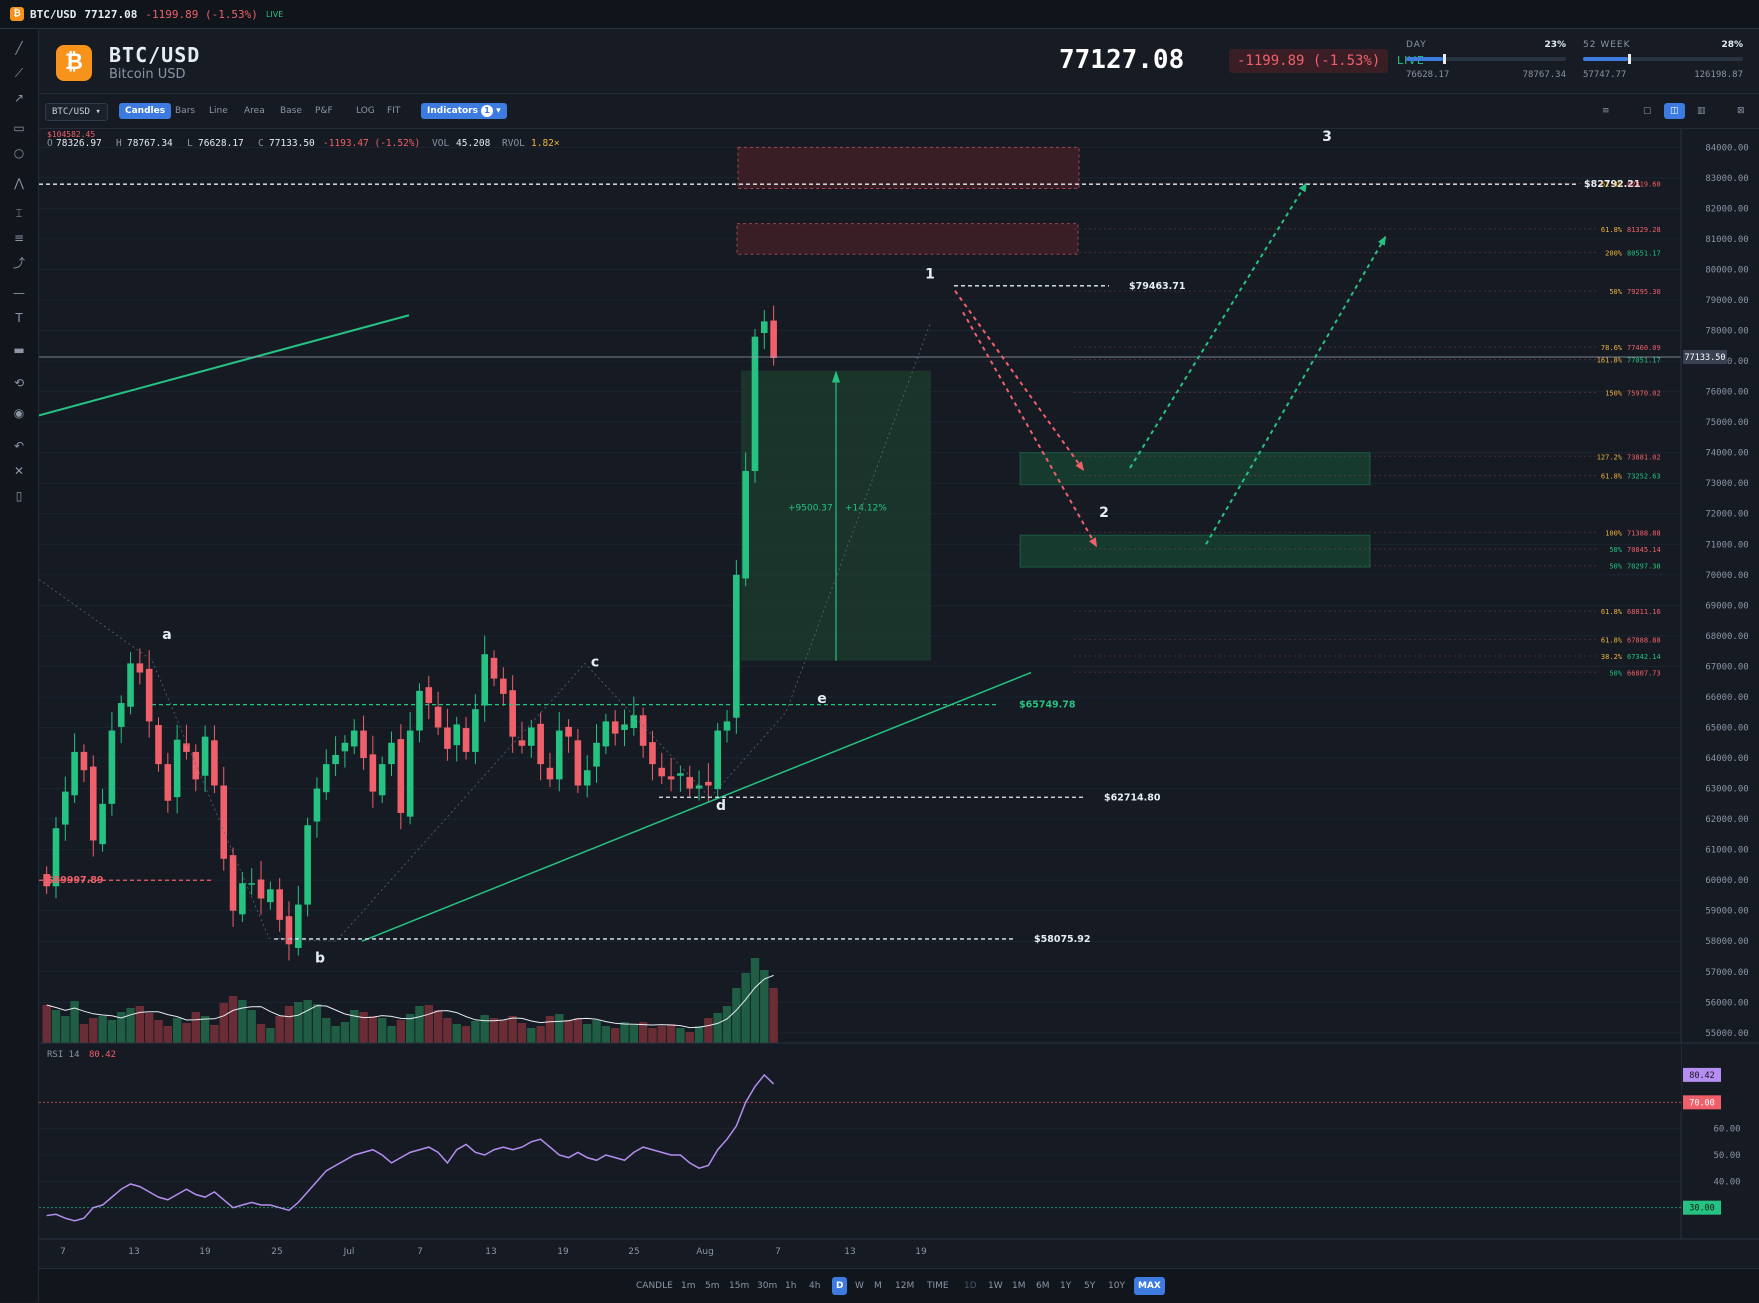  What do you see at coordinates (185, 111) in the screenshot?
I see `chart-type-bars: Bars` at bounding box center [185, 111].